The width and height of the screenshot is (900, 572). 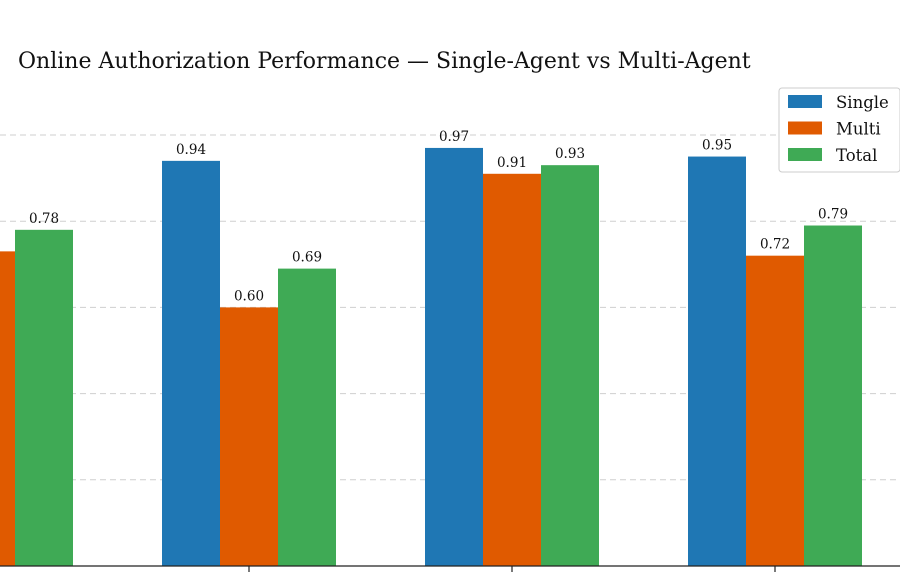 I want to click on value-label-total-1: 0.69, so click(x=307, y=258).